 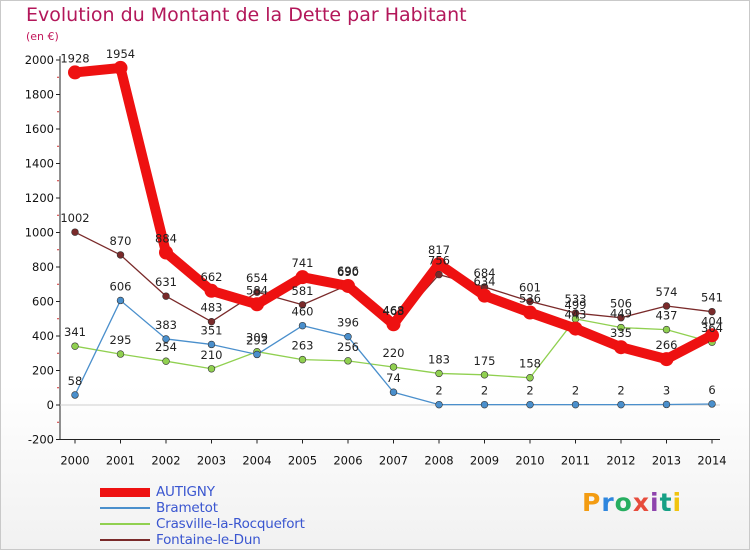 I want to click on data-label: 295, so click(x=121, y=340).